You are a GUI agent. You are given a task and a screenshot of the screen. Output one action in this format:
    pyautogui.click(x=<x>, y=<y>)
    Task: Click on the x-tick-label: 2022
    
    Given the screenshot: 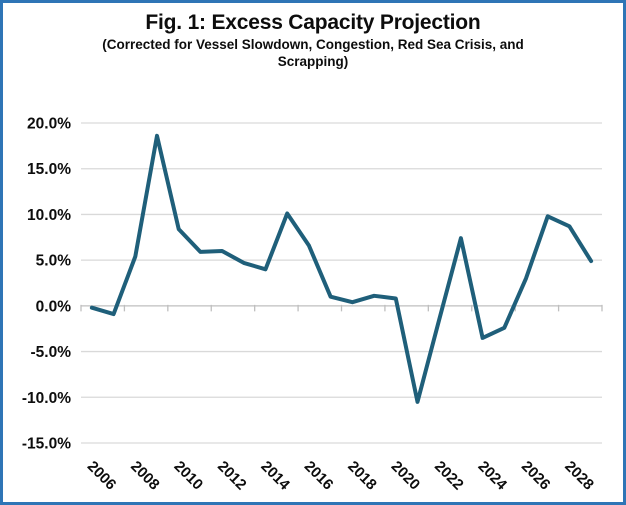 What is the action you would take?
    pyautogui.click(x=449, y=476)
    